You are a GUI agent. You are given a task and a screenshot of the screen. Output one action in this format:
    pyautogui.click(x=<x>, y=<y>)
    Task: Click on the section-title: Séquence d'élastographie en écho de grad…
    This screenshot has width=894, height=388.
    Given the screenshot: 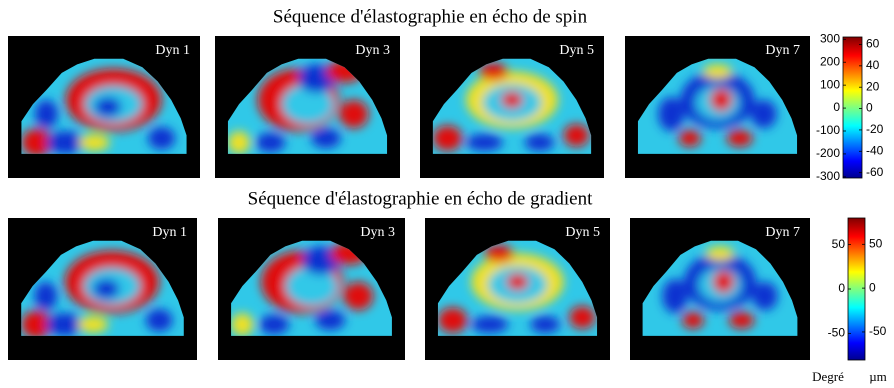 What is the action you would take?
    pyautogui.click(x=420, y=198)
    